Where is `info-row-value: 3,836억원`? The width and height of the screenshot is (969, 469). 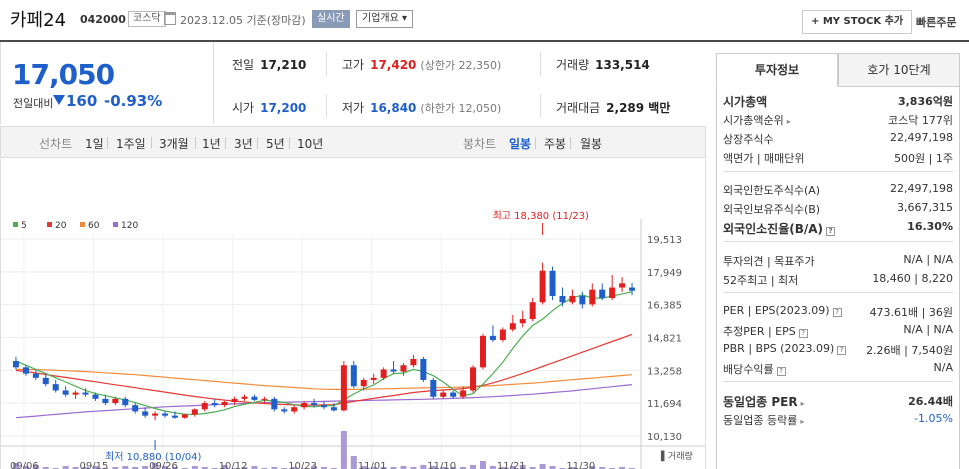 info-row-value: 3,836억원 is located at coordinates (925, 101).